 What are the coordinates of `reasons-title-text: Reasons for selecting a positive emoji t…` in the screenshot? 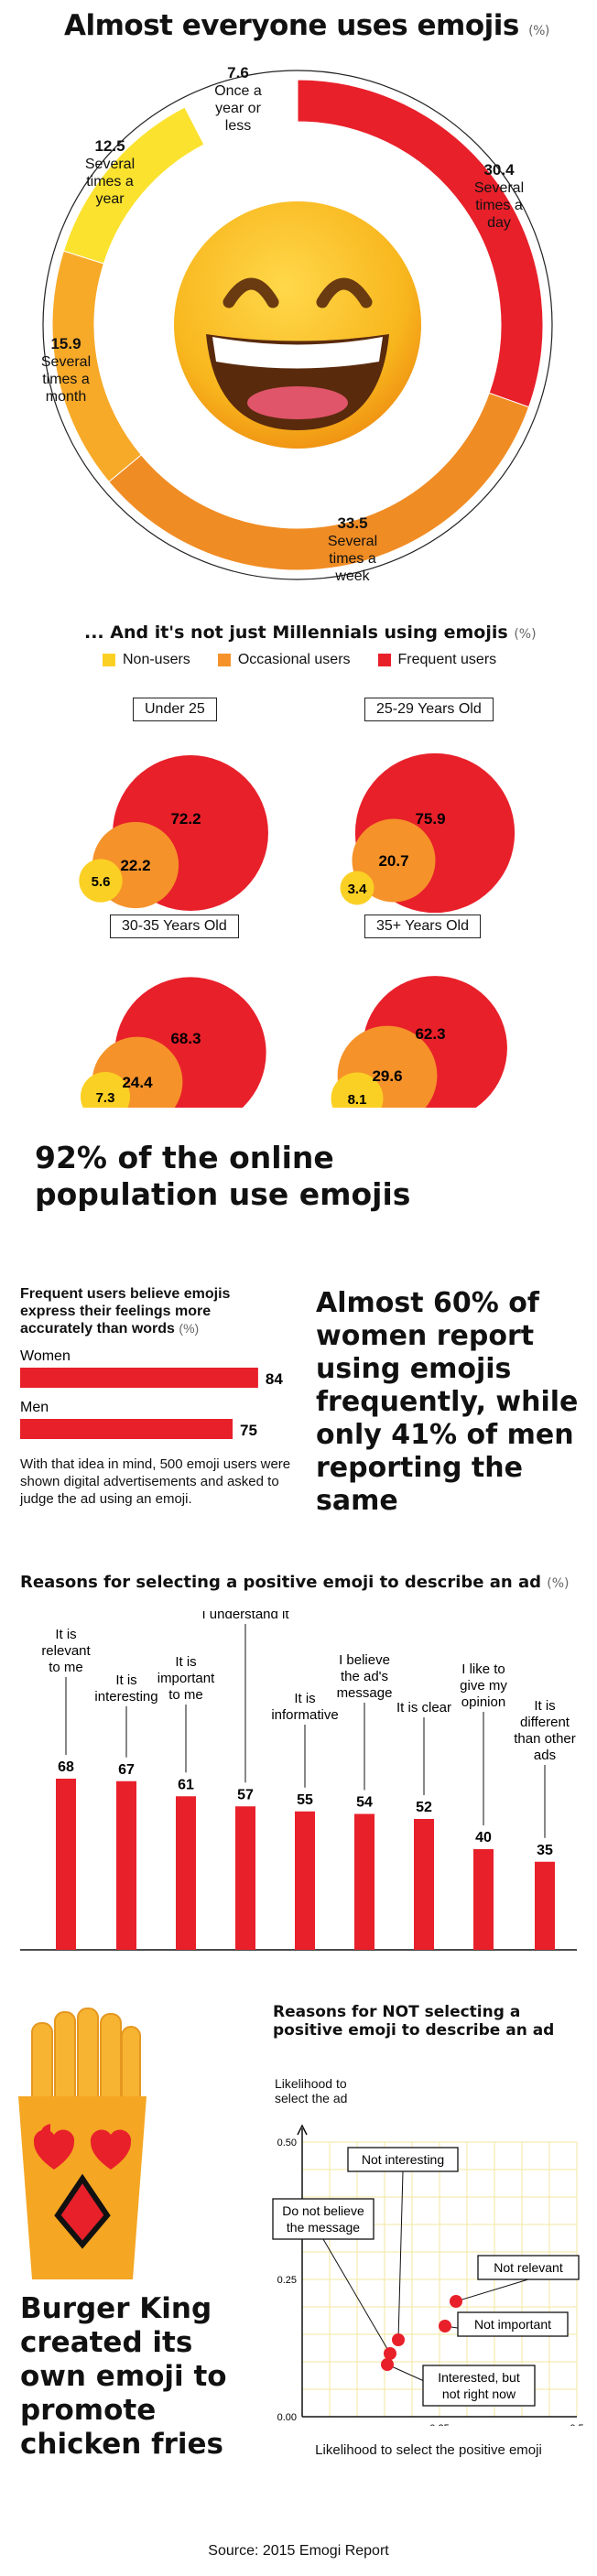 It's located at (280, 1583).